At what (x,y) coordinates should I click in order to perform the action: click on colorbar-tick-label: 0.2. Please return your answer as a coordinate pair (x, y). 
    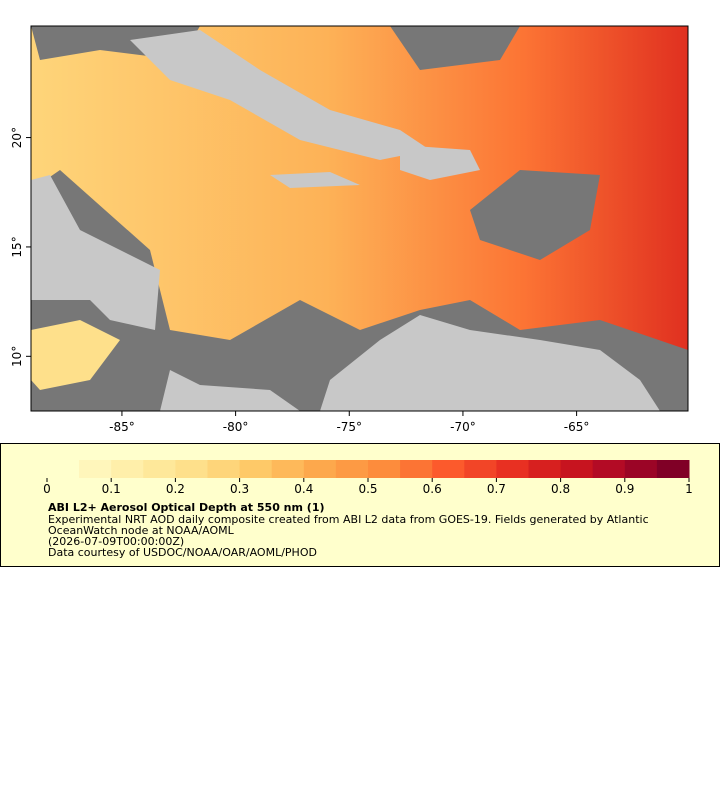
    Looking at the image, I should click on (175, 489).